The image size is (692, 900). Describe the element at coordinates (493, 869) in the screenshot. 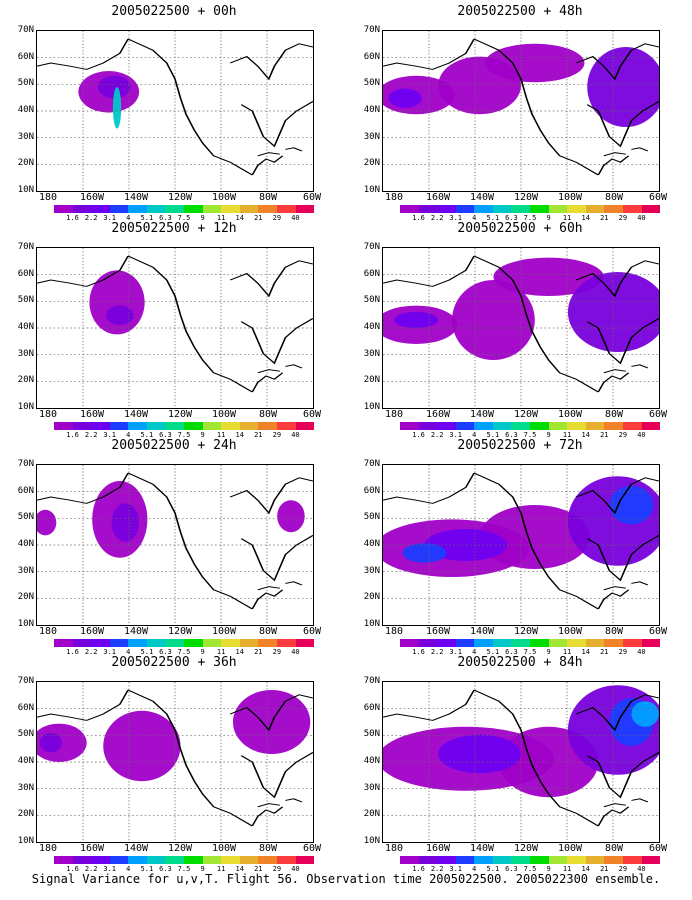

I see `colorbar-label: 5.1` at that location.